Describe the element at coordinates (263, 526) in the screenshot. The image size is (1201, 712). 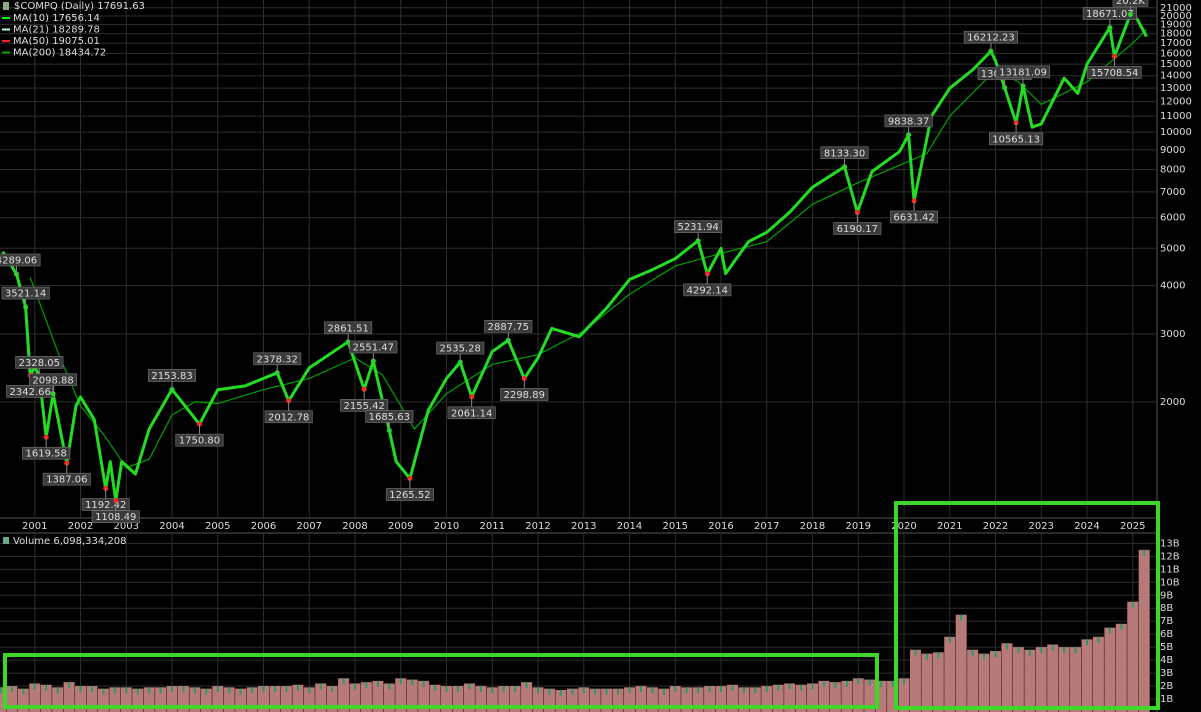
I see `x-tick-label: 2006` at that location.